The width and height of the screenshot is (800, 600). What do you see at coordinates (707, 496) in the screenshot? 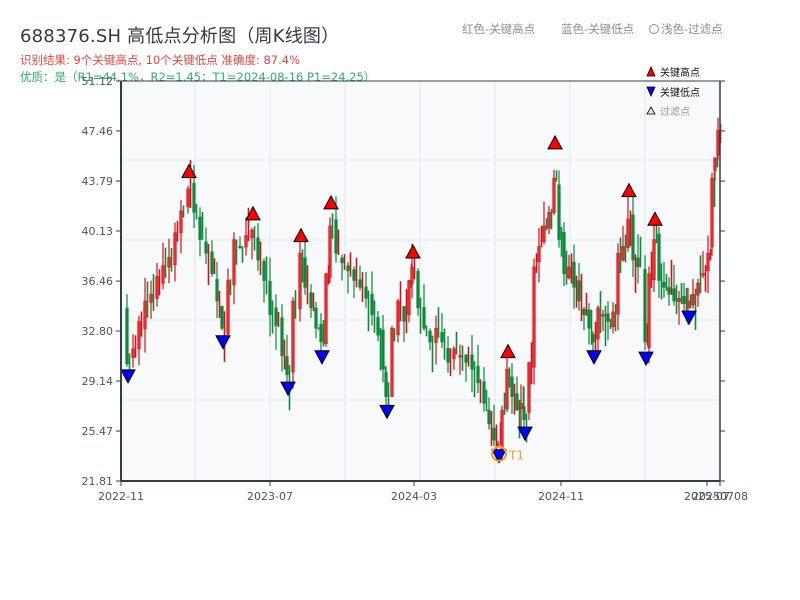
I see `x-tick-label: 2025-07` at bounding box center [707, 496].